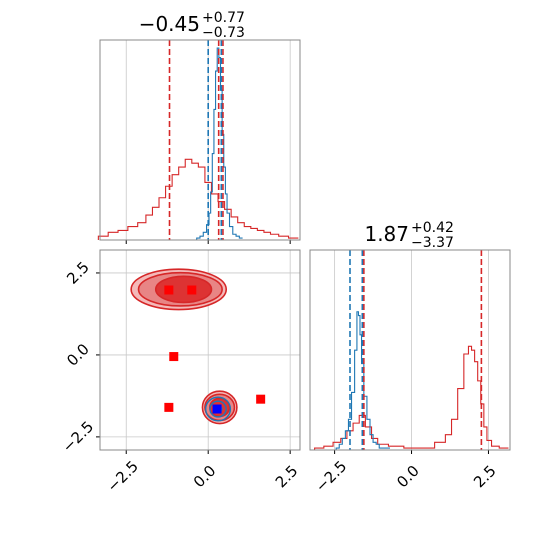 The height and width of the screenshot is (550, 550). Describe the element at coordinates (223, 33) in the screenshot. I see `marginal-x-title-lower: −0.73` at that location.